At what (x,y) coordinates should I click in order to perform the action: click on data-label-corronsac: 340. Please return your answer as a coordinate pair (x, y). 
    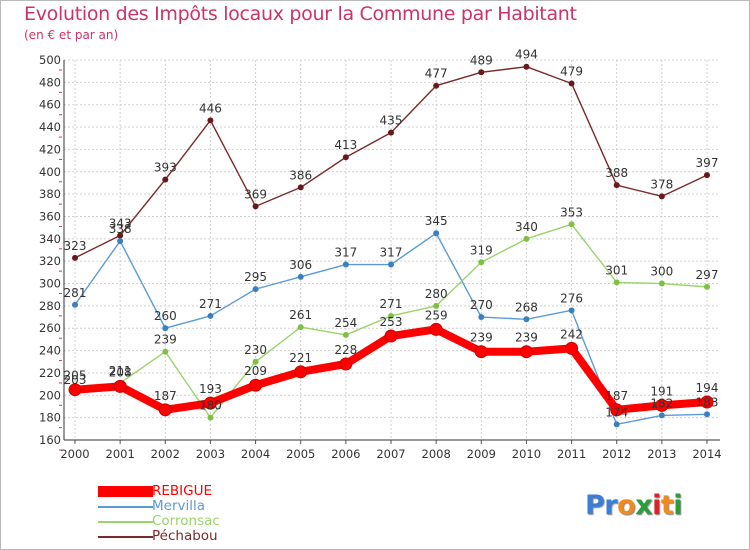
    Looking at the image, I should click on (526, 227).